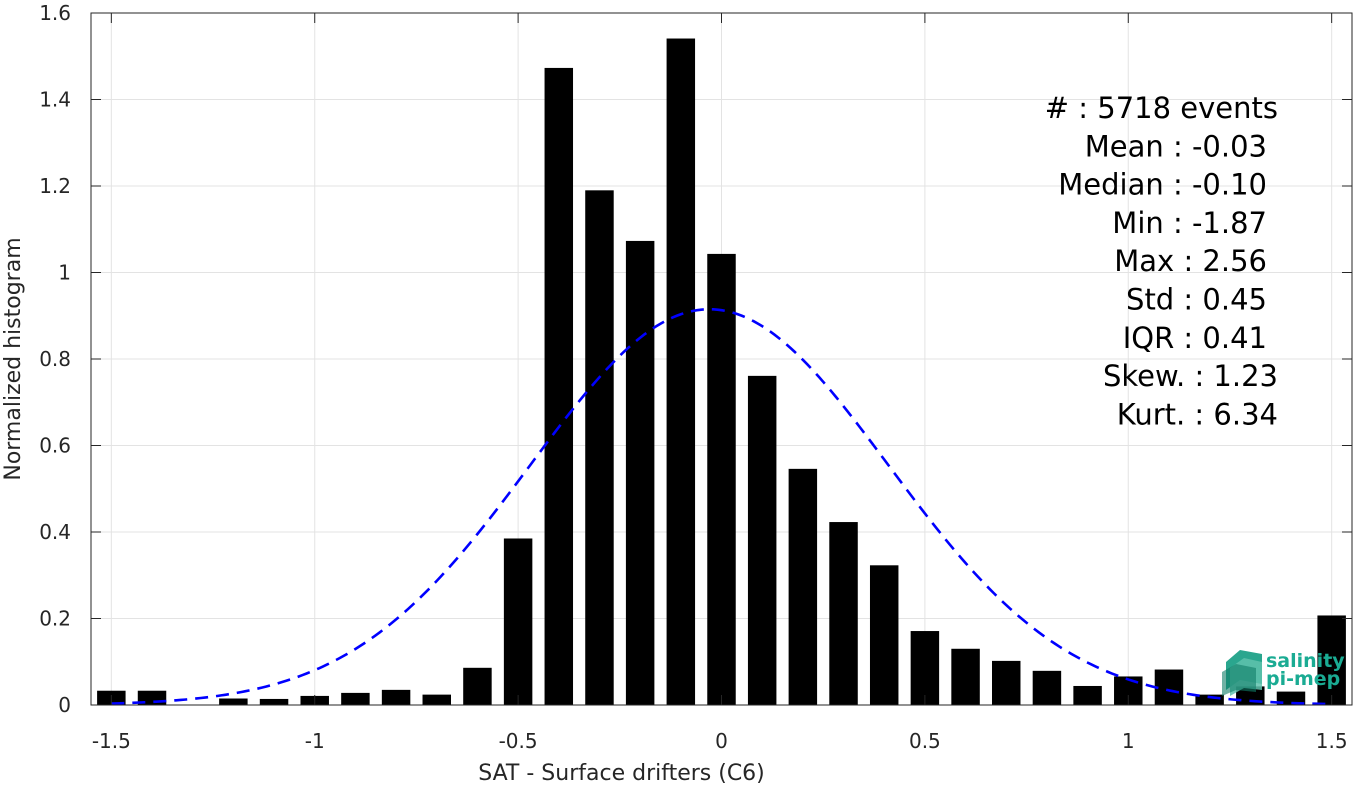 This screenshot has height=785, width=1367. Describe the element at coordinates (1161, 108) in the screenshot. I see `stat-events: # : 5718 events` at that location.